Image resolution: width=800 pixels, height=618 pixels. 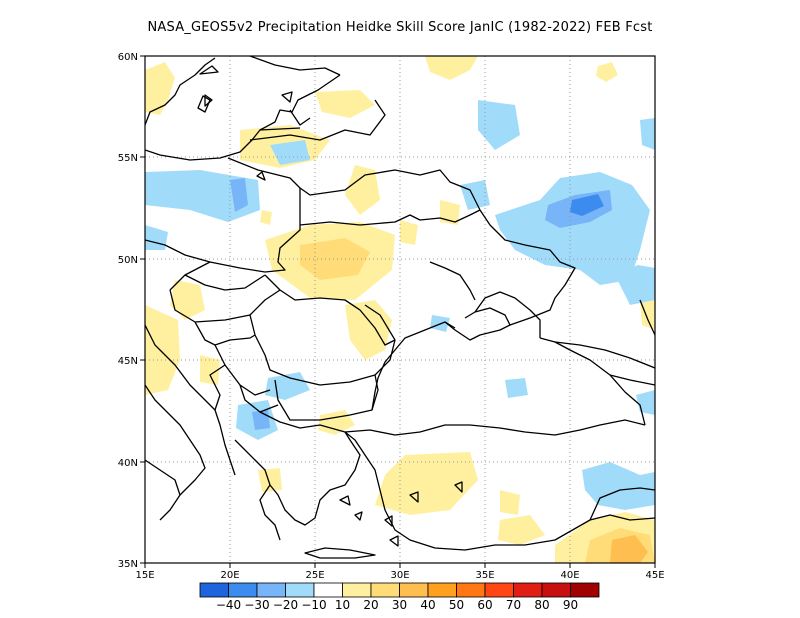 What do you see at coordinates (456, 605) in the screenshot?
I see `colorbar-label: 50` at bounding box center [456, 605].